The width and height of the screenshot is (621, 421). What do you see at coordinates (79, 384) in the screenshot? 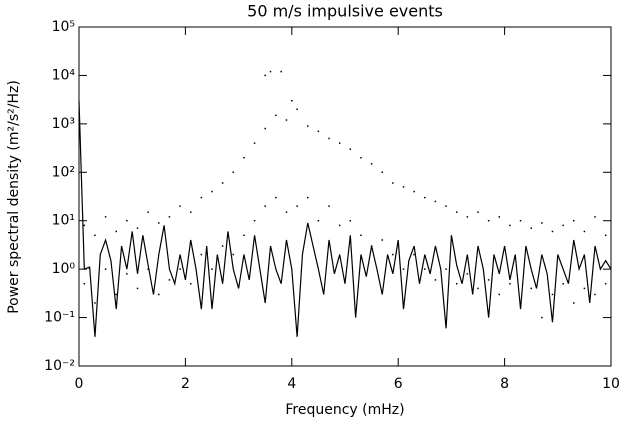
I see `x-tick-label: 0` at bounding box center [79, 384].